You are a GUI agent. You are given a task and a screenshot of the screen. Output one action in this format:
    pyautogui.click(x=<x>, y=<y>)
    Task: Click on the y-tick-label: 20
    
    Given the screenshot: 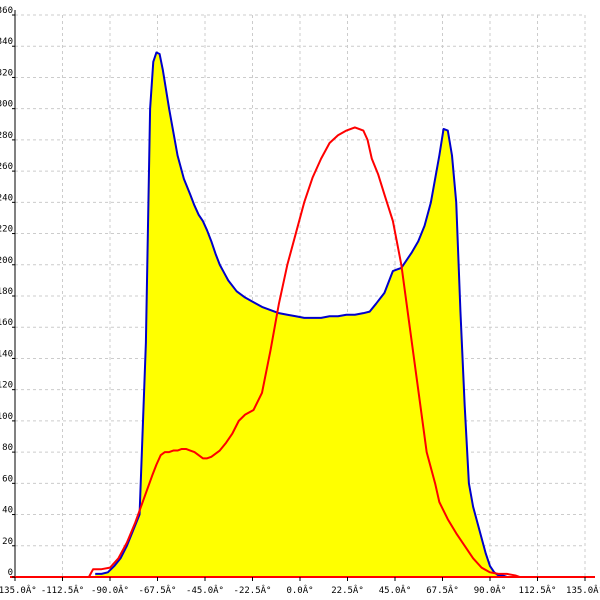 What is the action you would take?
    pyautogui.click(x=7, y=542)
    